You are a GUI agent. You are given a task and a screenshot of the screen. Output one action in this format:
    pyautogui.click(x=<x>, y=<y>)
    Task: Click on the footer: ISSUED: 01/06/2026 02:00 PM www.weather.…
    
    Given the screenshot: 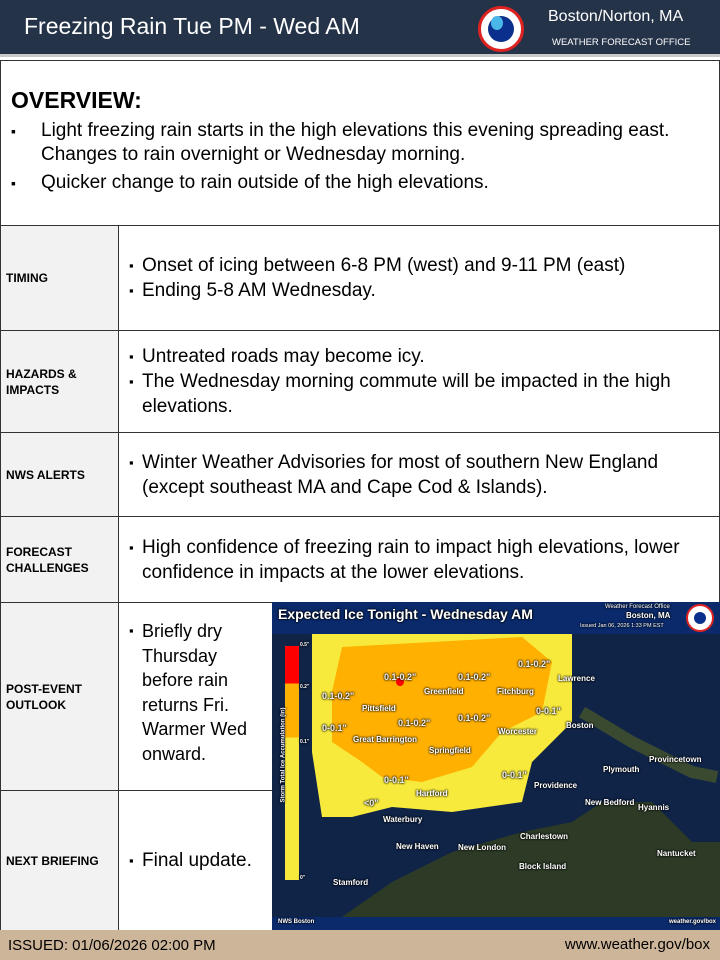 What is the action you would take?
    pyautogui.click(x=360, y=945)
    